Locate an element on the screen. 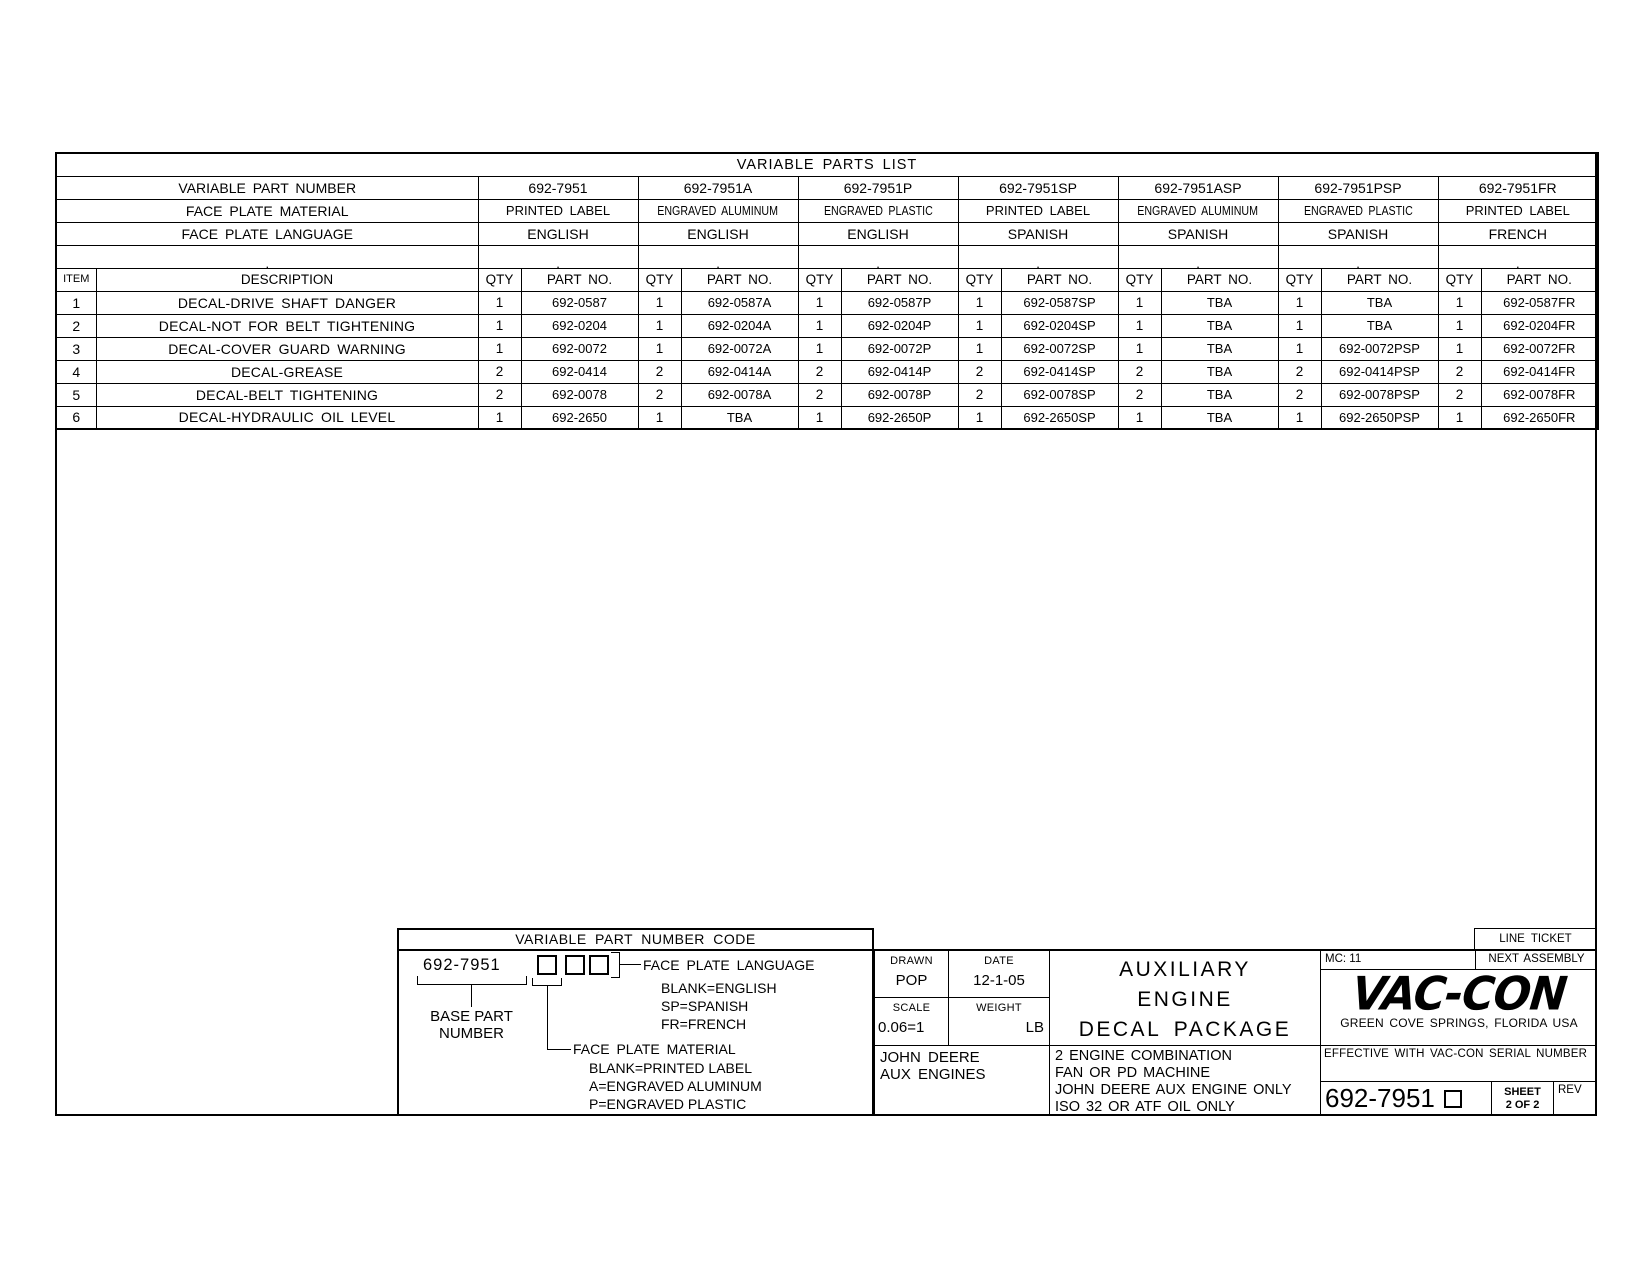  material-text: ENGRAVED PLASTIC is located at coordinates (1358, 210).